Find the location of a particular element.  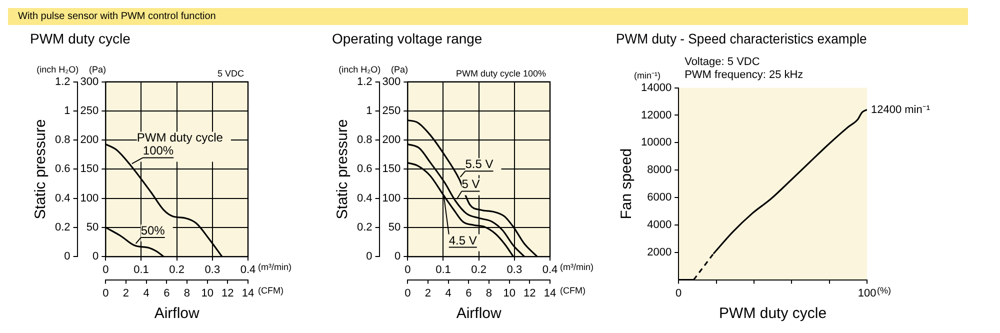

x-axis-title: PWM duty cycle is located at coordinates (773, 313).